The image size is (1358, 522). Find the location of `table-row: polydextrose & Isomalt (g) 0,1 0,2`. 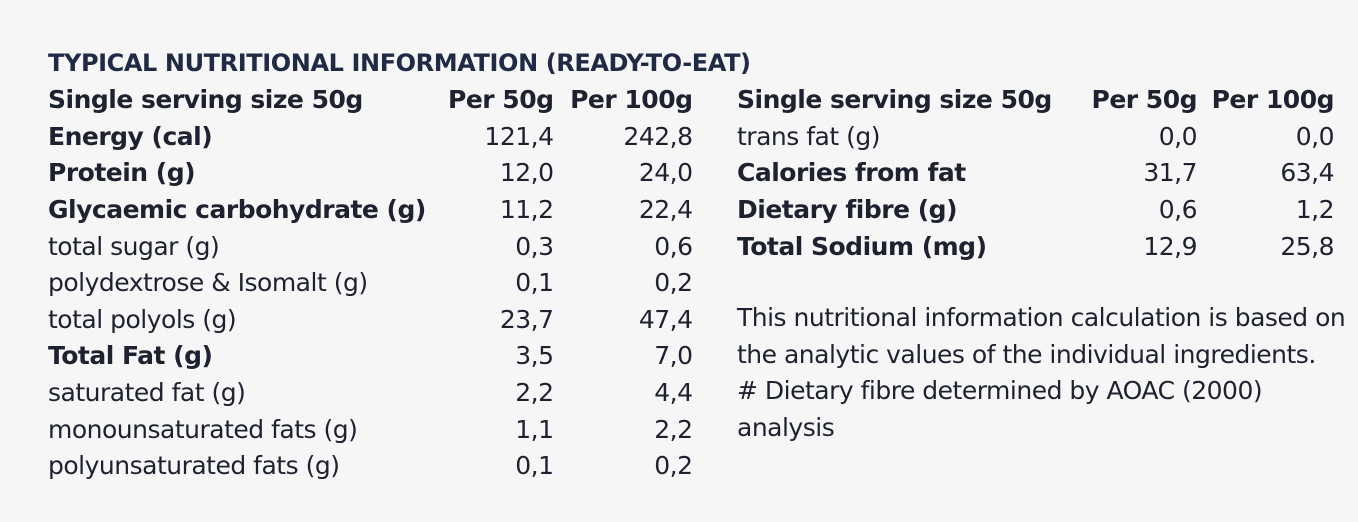

table-row: polydextrose & Isomalt (g) 0,1 0,2 is located at coordinates (370, 283).